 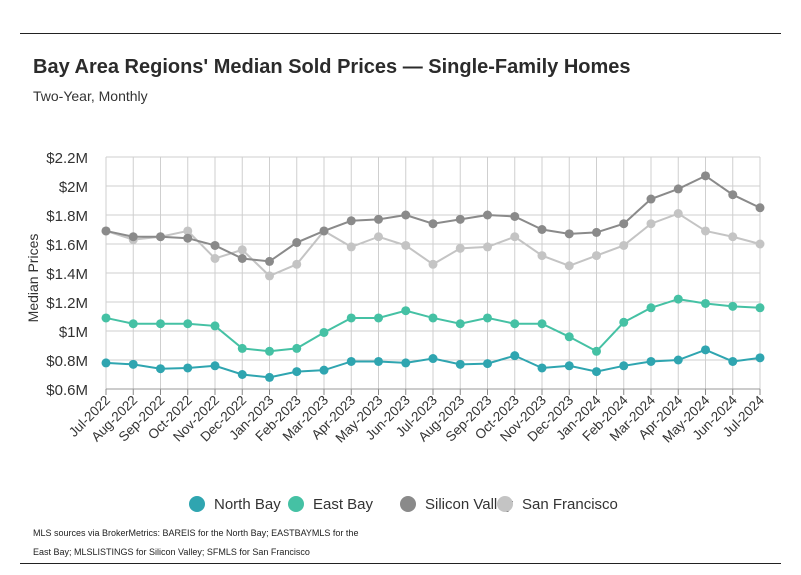 I want to click on top-rule, so click(x=400, y=33).